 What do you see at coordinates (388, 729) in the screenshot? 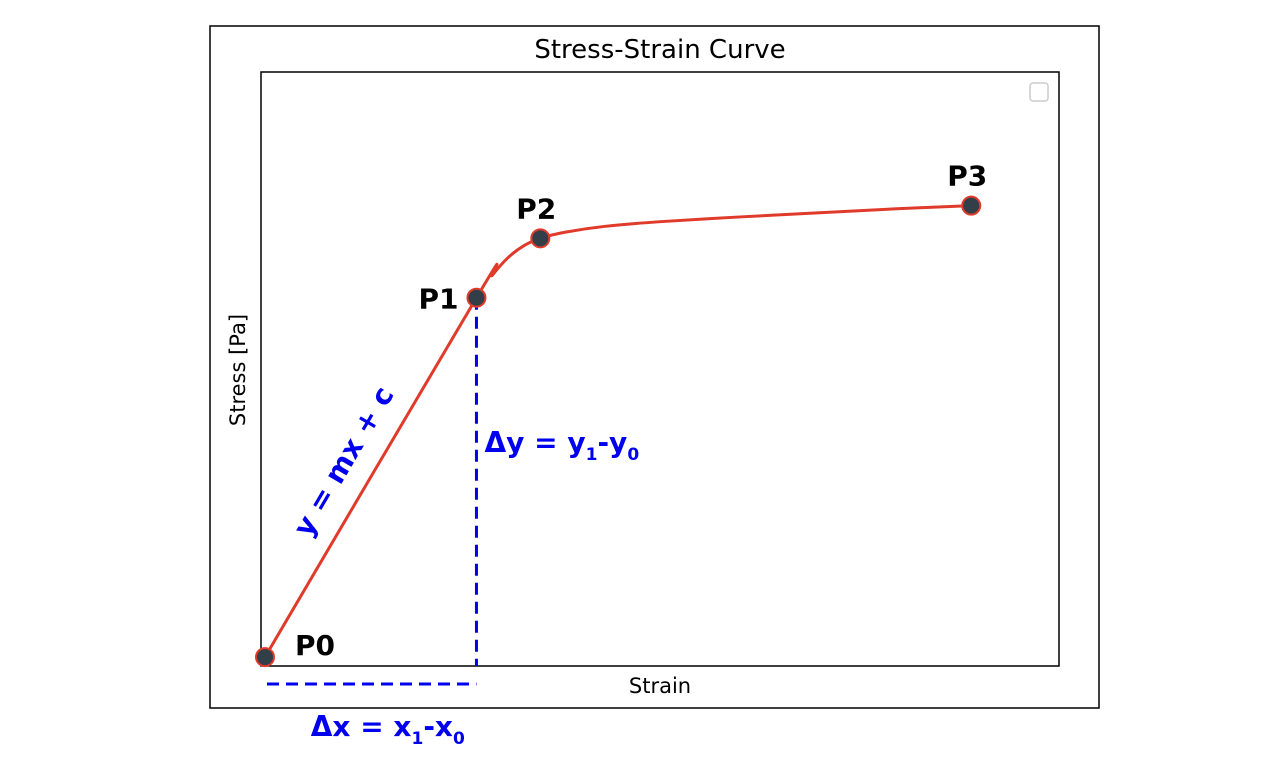
I see `delta-x-label: Δx = x1-x0` at bounding box center [388, 729].